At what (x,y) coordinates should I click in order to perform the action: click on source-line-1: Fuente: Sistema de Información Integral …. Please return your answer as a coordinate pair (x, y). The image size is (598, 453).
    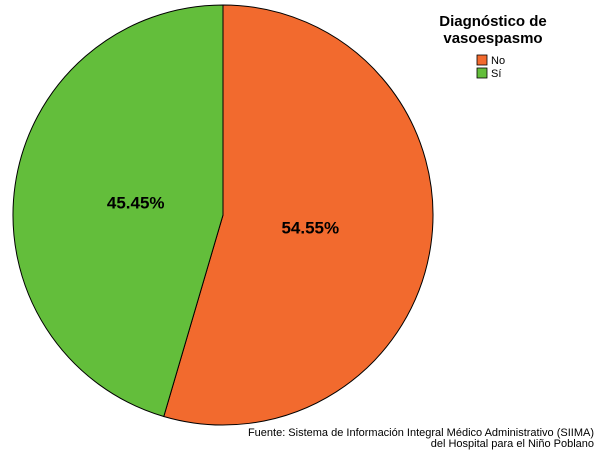
    Looking at the image, I should click on (420, 433).